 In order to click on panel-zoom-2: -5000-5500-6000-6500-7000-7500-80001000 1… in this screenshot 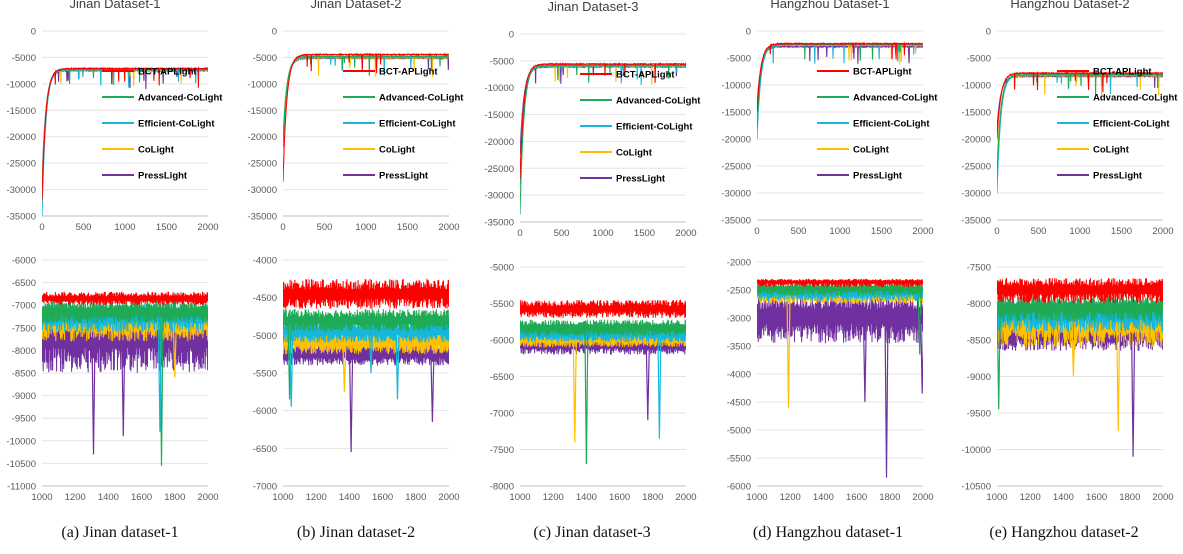, I will do `click(593, 383)`.